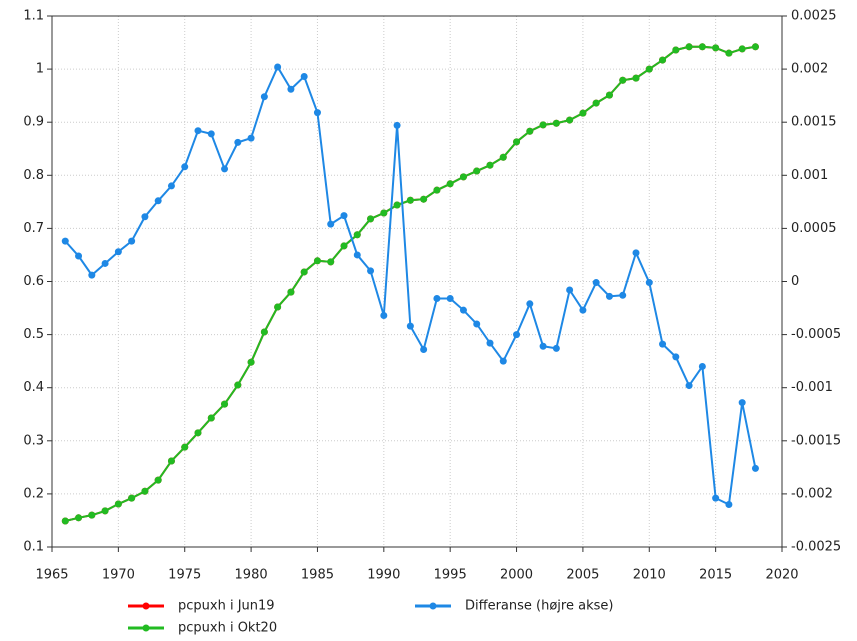  I want to click on y-tick-label: 0.4, so click(33, 387).